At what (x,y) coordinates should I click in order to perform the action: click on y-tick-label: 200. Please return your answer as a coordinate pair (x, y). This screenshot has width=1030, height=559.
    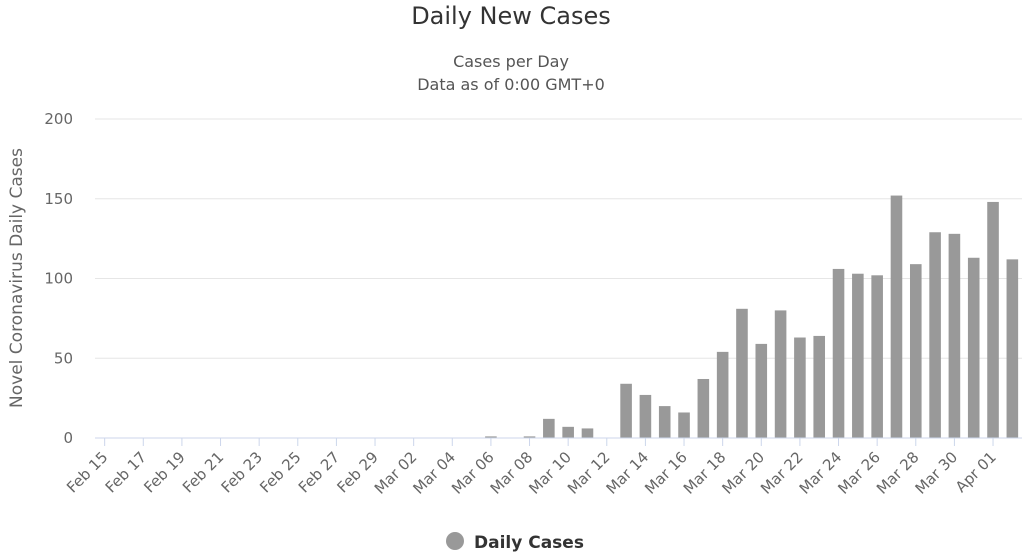
    Looking at the image, I should click on (58, 119).